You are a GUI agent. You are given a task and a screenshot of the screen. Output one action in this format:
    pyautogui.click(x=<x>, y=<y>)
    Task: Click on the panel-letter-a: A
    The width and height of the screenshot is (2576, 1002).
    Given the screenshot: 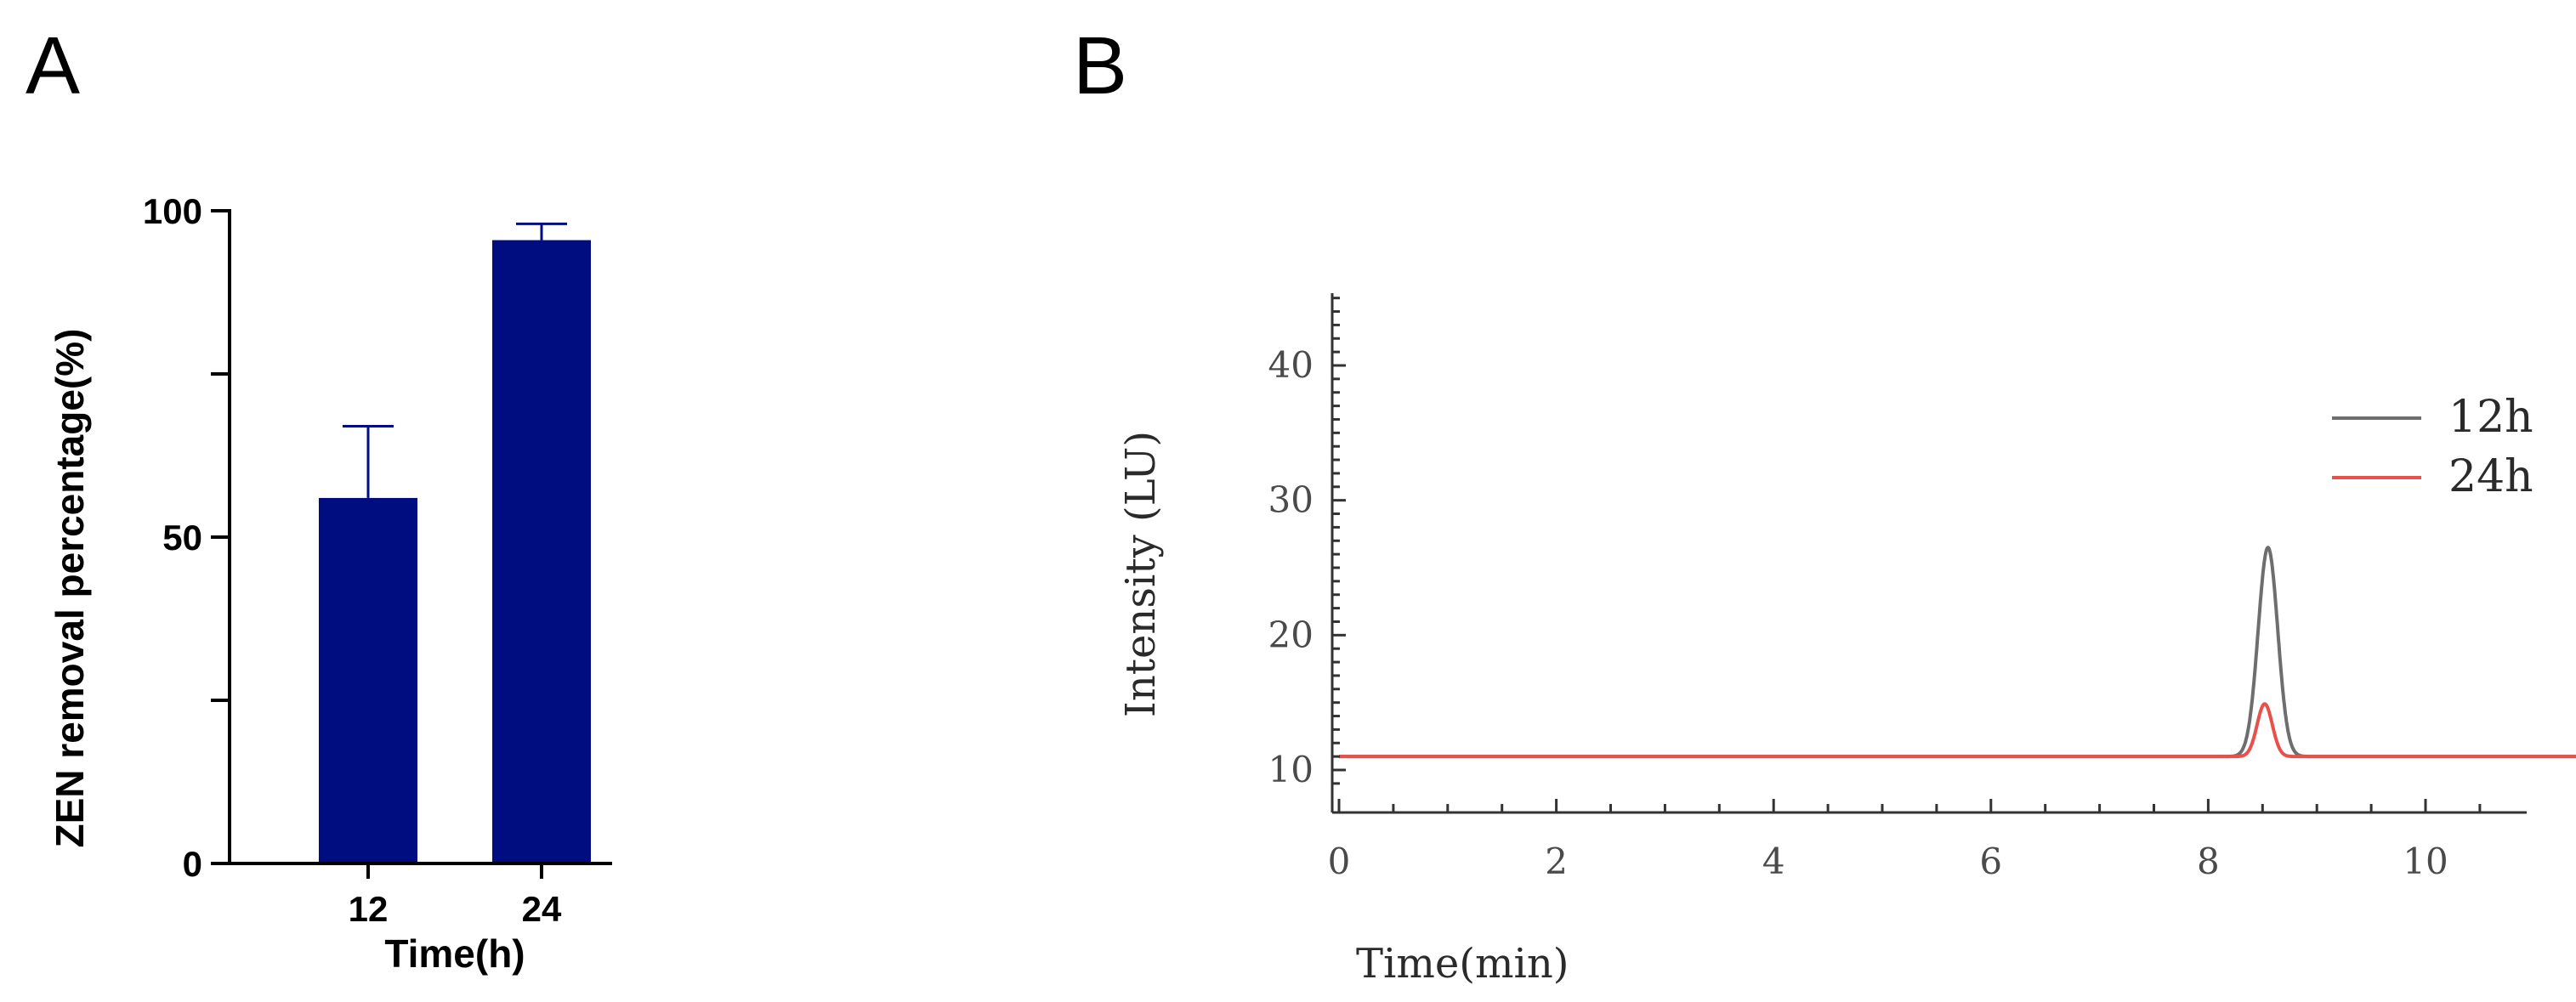 What is the action you would take?
    pyautogui.click(x=53, y=65)
    